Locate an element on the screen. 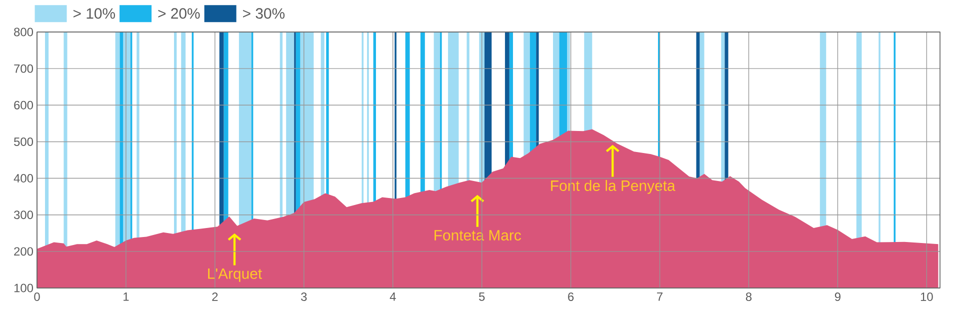  legend-label: > 10% is located at coordinates (95, 13).